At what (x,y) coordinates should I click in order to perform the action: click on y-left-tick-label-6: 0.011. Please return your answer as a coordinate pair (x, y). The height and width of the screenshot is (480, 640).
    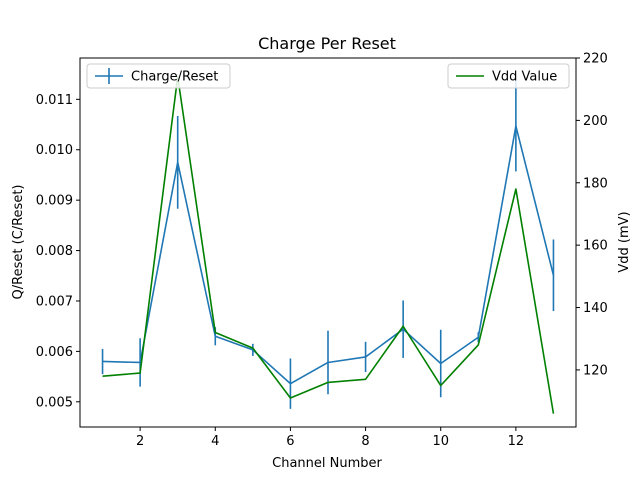
    Looking at the image, I should click on (54, 100).